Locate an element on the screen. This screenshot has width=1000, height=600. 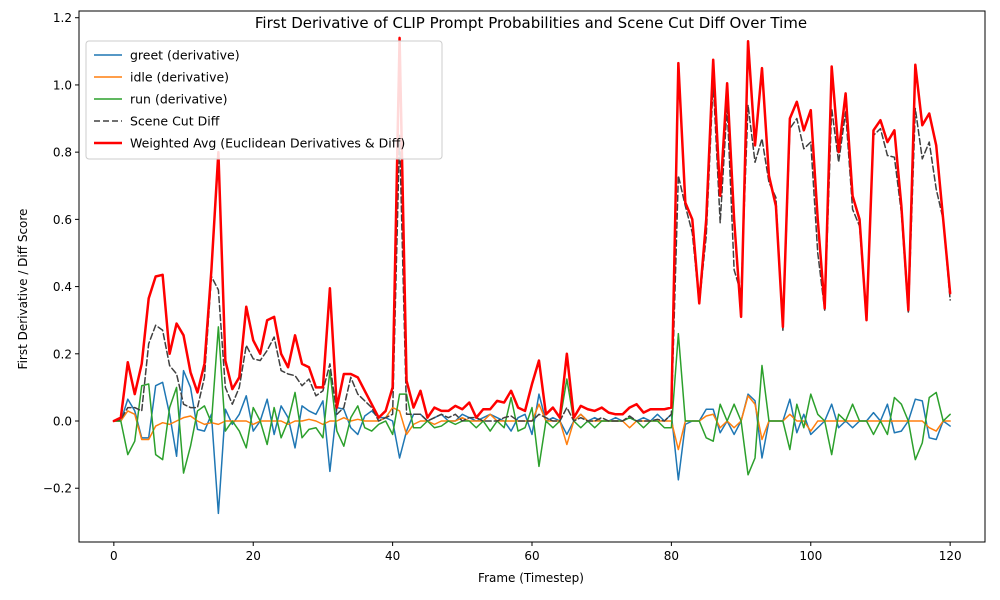
x-axis-label: Frame (Timestep) is located at coordinates (531, 578).